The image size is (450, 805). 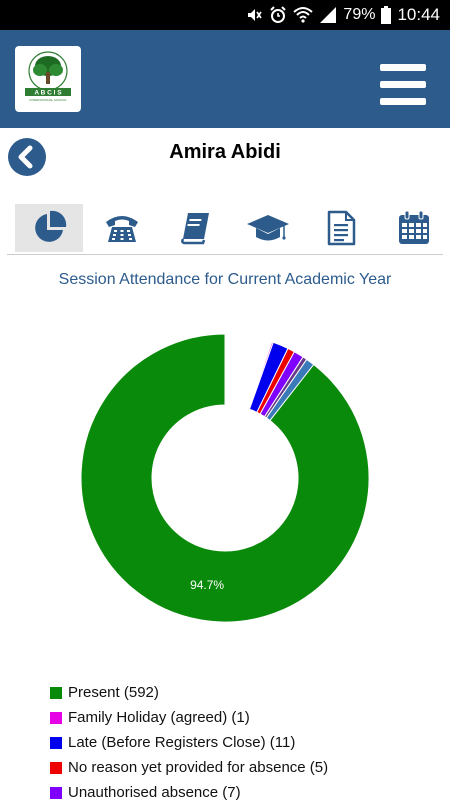 I want to click on legend-label: Present (592), so click(x=113, y=692).